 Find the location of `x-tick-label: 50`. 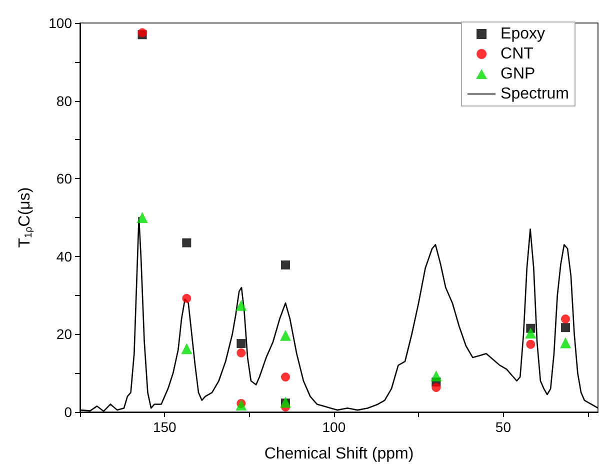

x-tick-label: 50 is located at coordinates (503, 427).